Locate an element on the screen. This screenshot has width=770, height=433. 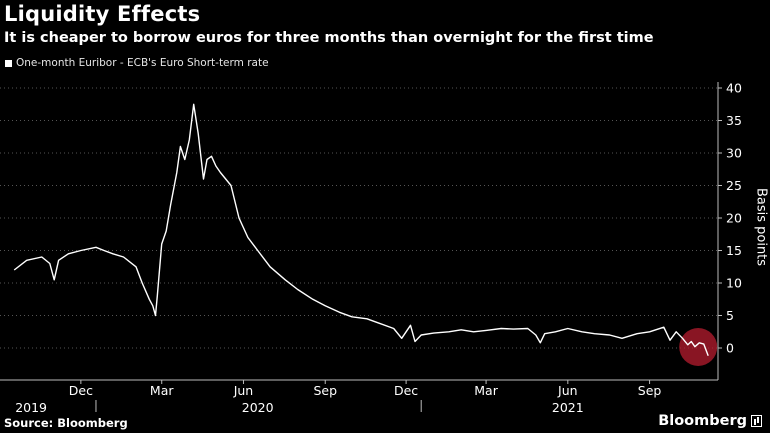
y-tick-label: 15 is located at coordinates (734, 250).